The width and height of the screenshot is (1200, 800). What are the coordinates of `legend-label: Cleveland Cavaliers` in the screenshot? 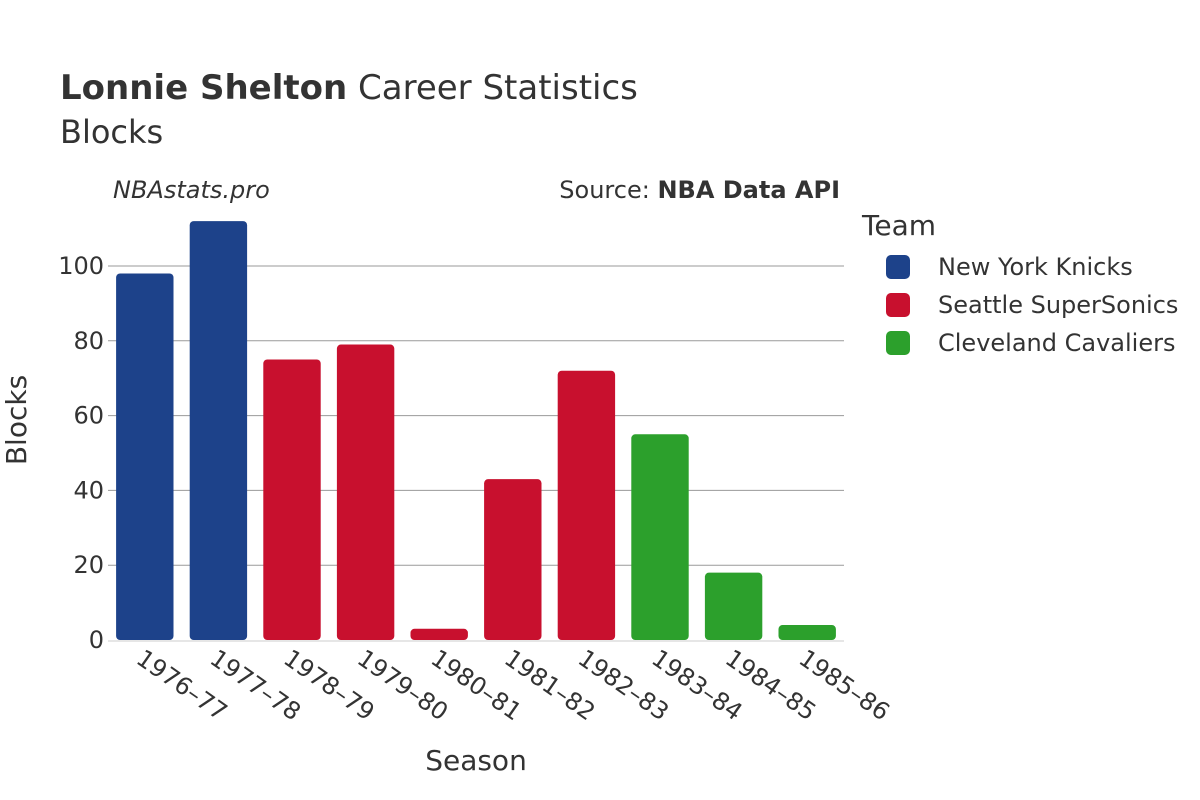 It's located at (1057, 343).